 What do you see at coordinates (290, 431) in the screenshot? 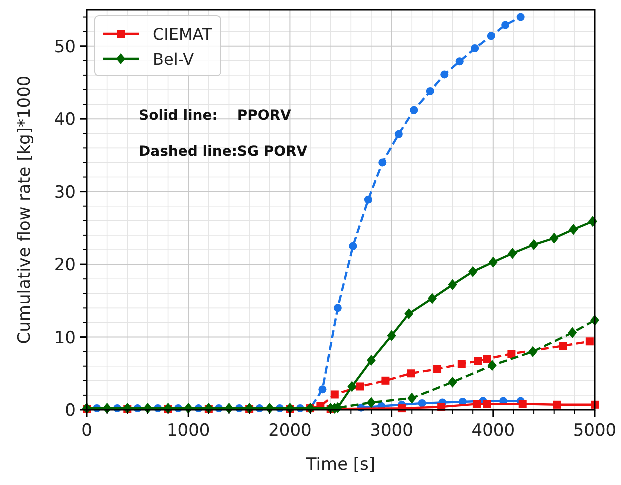
I see `x-tick-label: 2000` at bounding box center [290, 431].